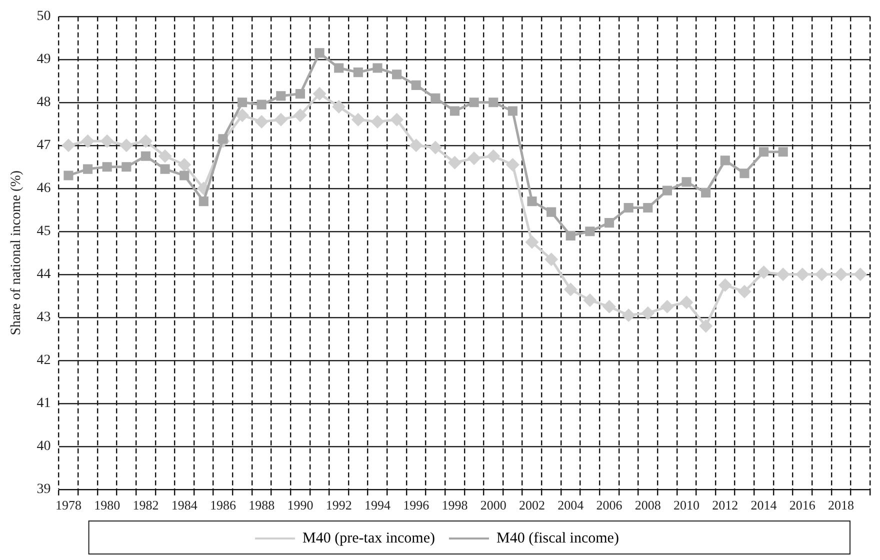  What do you see at coordinates (43, 60) in the screenshot?
I see `y-tick-label: 49` at bounding box center [43, 60].